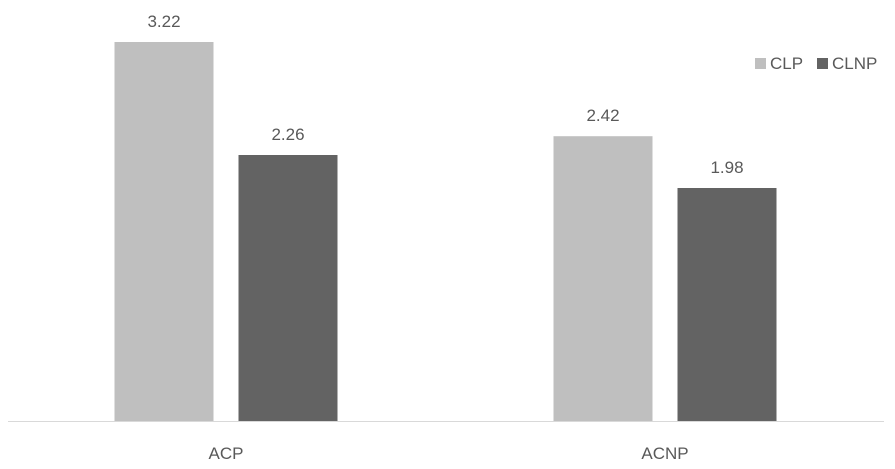 The image size is (895, 469). What do you see at coordinates (760, 63) in the screenshot?
I see `legend-swatch-clp` at bounding box center [760, 63].